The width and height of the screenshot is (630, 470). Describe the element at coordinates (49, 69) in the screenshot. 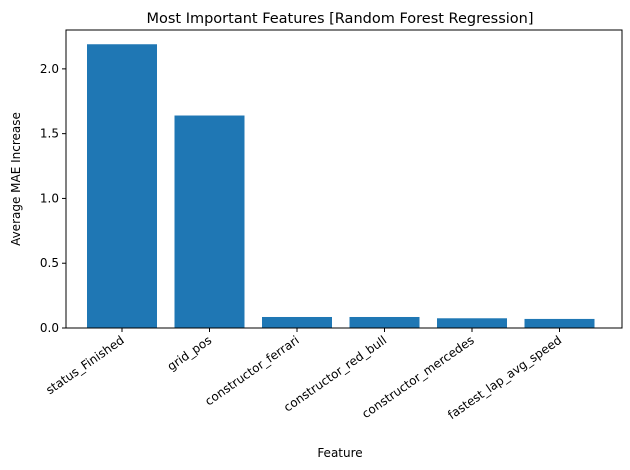

I see `y-tick-label: 2.0` at that location.